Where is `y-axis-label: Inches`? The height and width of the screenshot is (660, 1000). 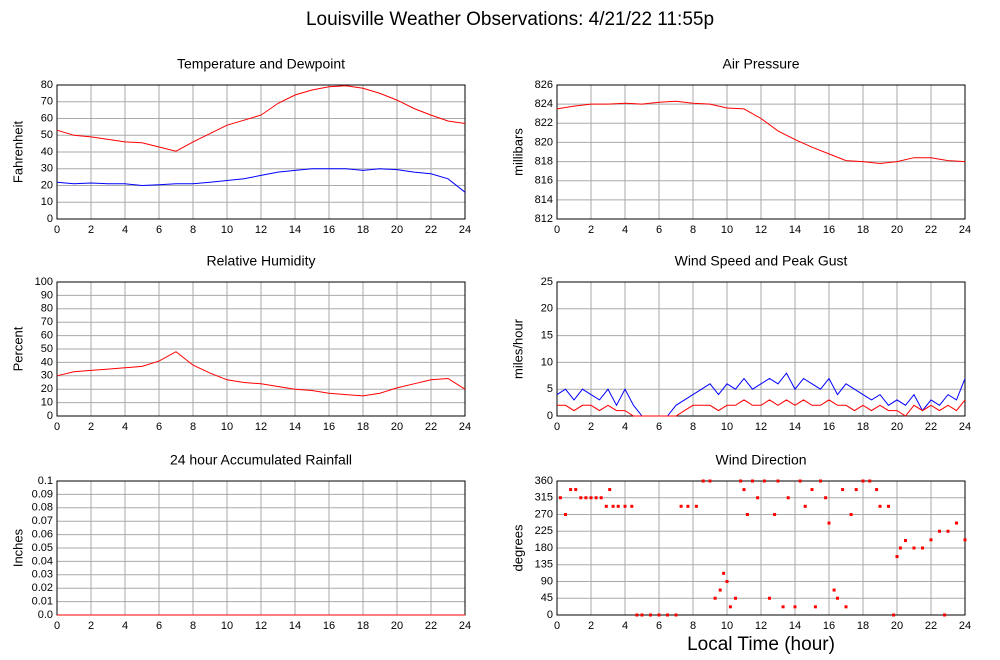
y-axis-label: Inches is located at coordinates (17, 547).